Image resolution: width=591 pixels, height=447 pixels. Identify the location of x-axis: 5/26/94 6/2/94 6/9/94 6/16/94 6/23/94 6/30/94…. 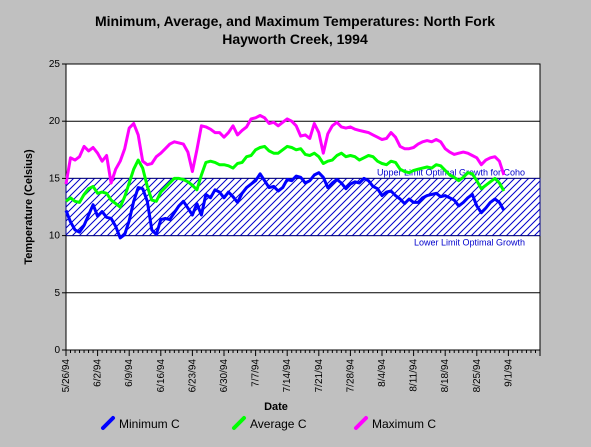
(301, 371).